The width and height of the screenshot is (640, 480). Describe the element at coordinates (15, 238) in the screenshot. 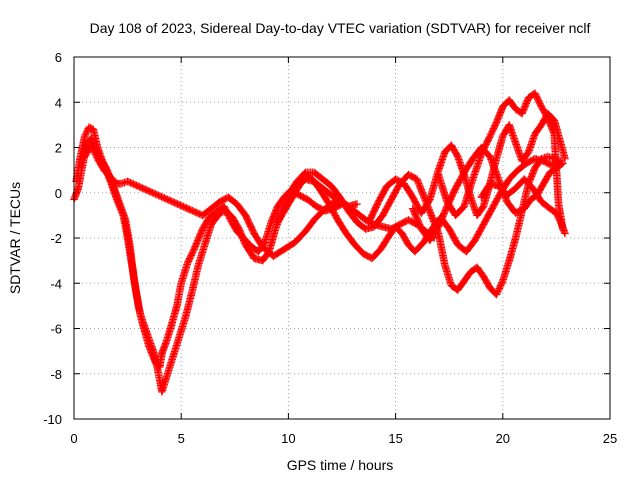

I see `y-axis-label: SDTVAR / TECUs` at that location.